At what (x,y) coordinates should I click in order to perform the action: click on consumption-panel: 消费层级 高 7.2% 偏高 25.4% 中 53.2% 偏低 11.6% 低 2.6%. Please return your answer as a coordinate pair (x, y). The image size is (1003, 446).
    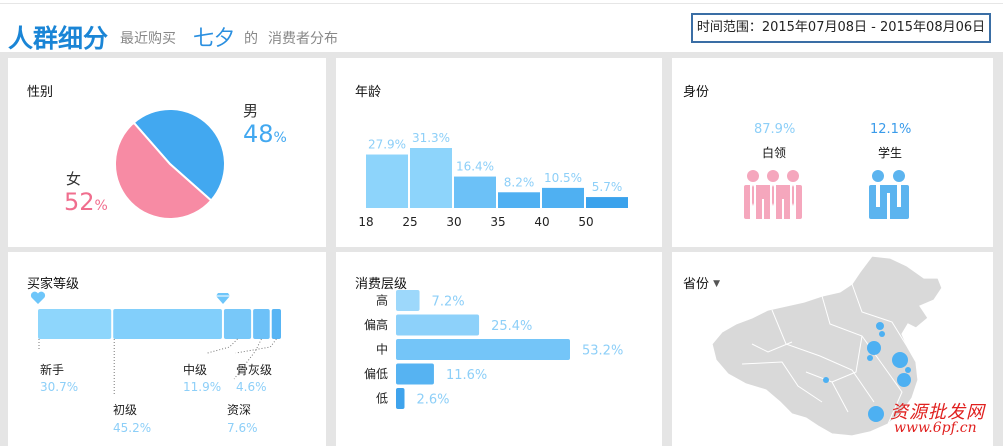
    Looking at the image, I should click on (499, 349).